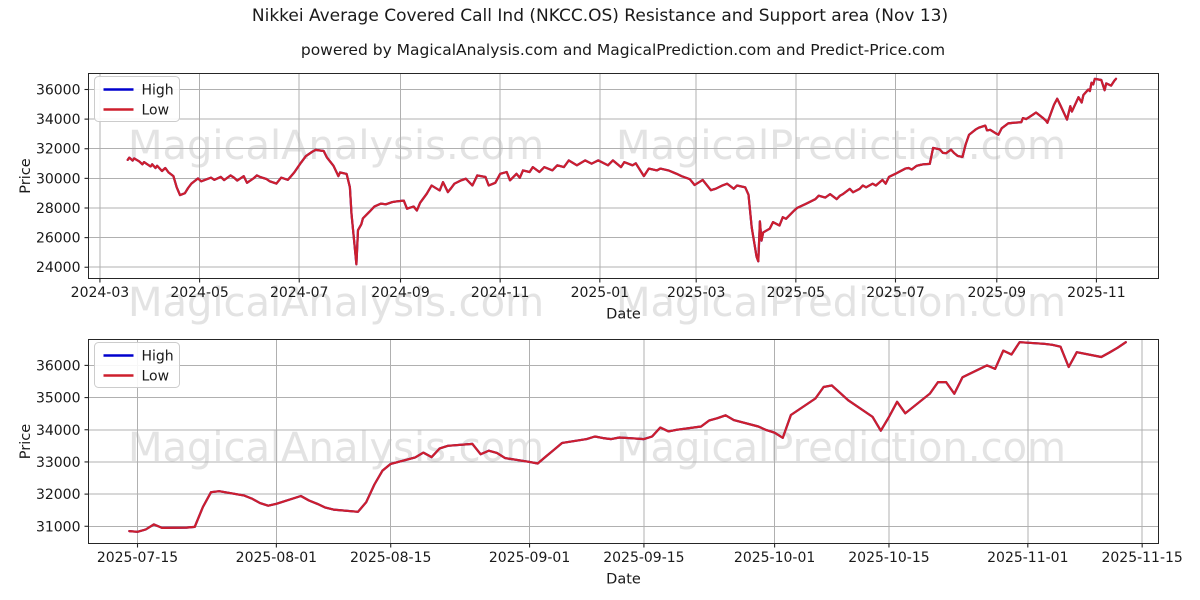  What do you see at coordinates (58, 90) in the screenshot?
I see `overview-ytick-label: 36000` at bounding box center [58, 90].